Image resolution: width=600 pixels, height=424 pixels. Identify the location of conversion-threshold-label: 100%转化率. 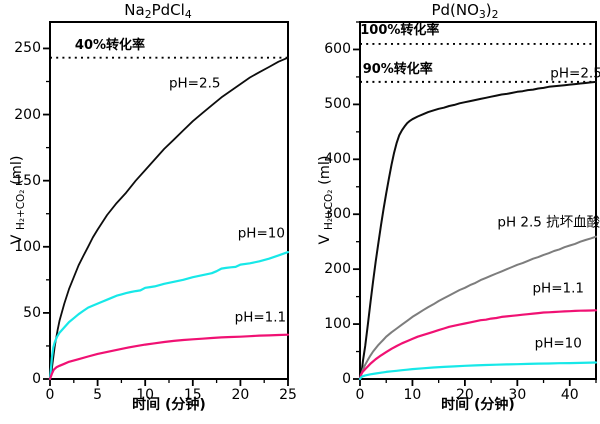
(400, 31).